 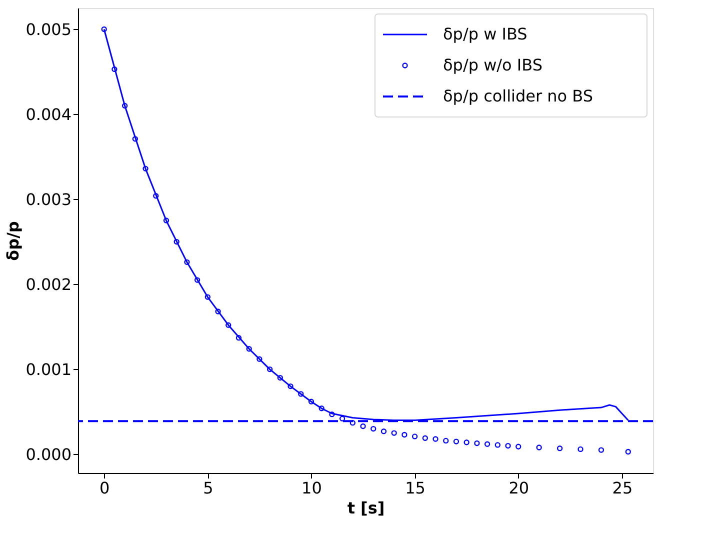 I want to click on y-tick-label: 0.003, so click(x=49, y=199).